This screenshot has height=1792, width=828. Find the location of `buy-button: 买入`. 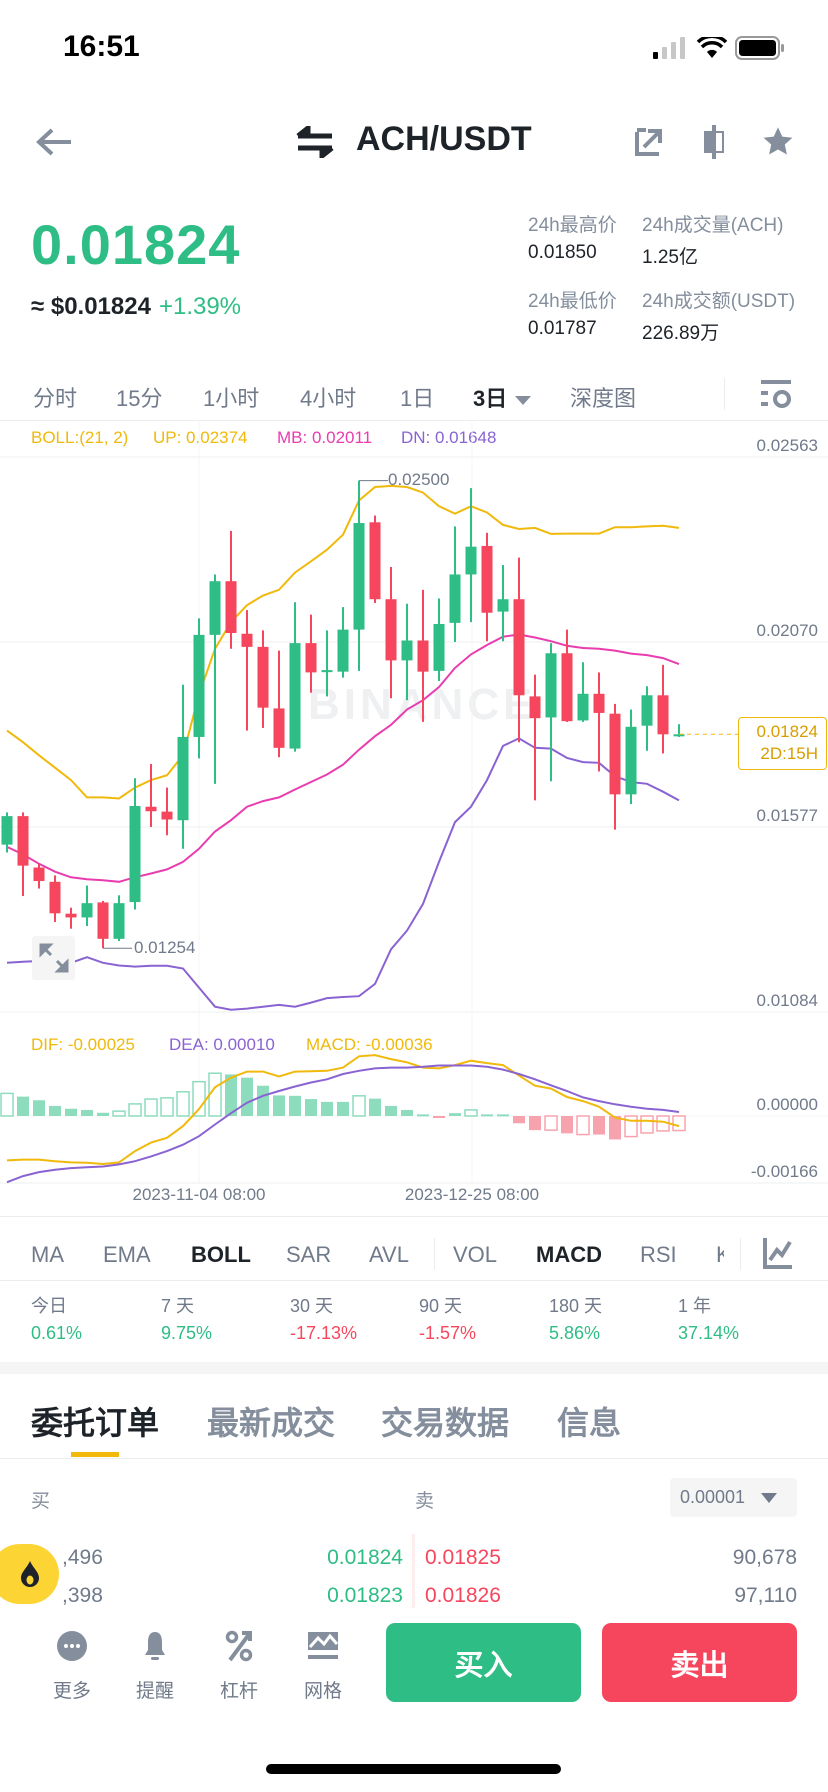

buy-button: 买入 is located at coordinates (483, 1662).